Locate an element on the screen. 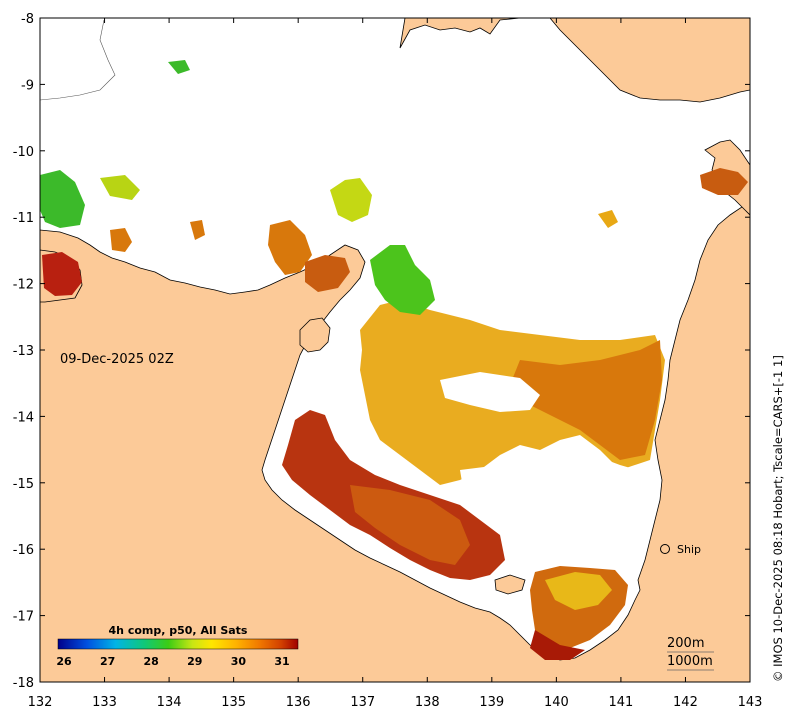 This screenshot has width=792, height=716. sst-patch-yellowgreen-n is located at coordinates (120, 187).